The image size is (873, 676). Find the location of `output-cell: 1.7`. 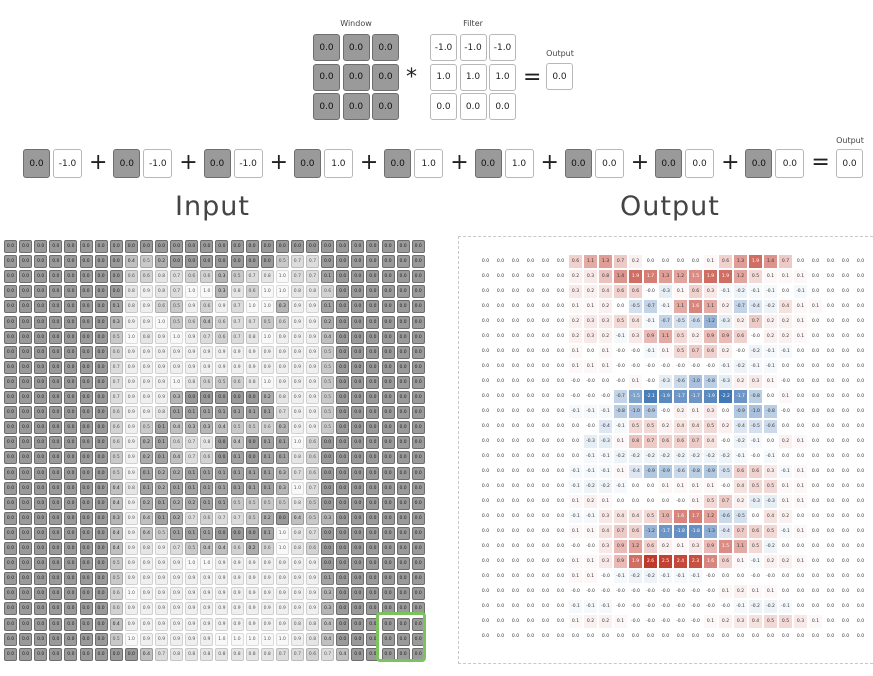

output-cell: 1.7 is located at coordinates (650, 276).